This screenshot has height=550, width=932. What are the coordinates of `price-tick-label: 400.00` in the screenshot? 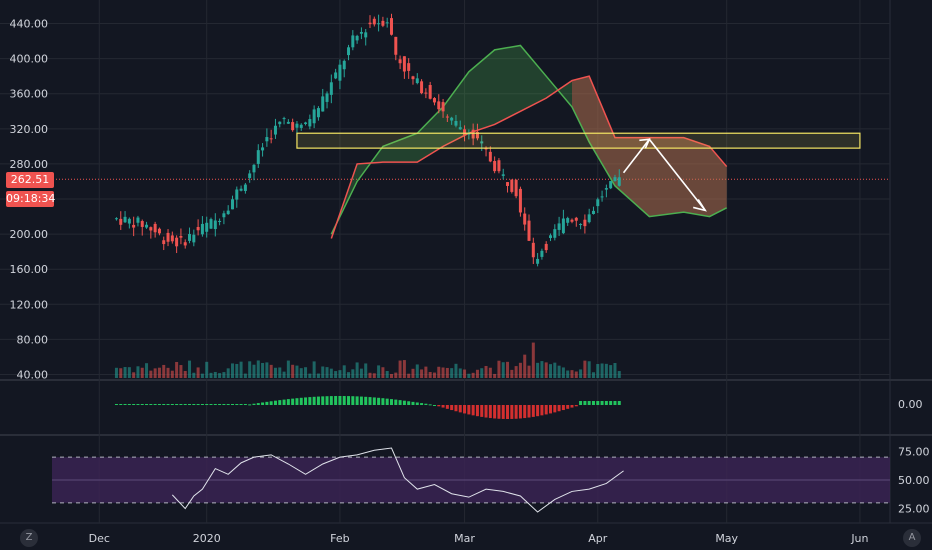 It's located at (29, 59).